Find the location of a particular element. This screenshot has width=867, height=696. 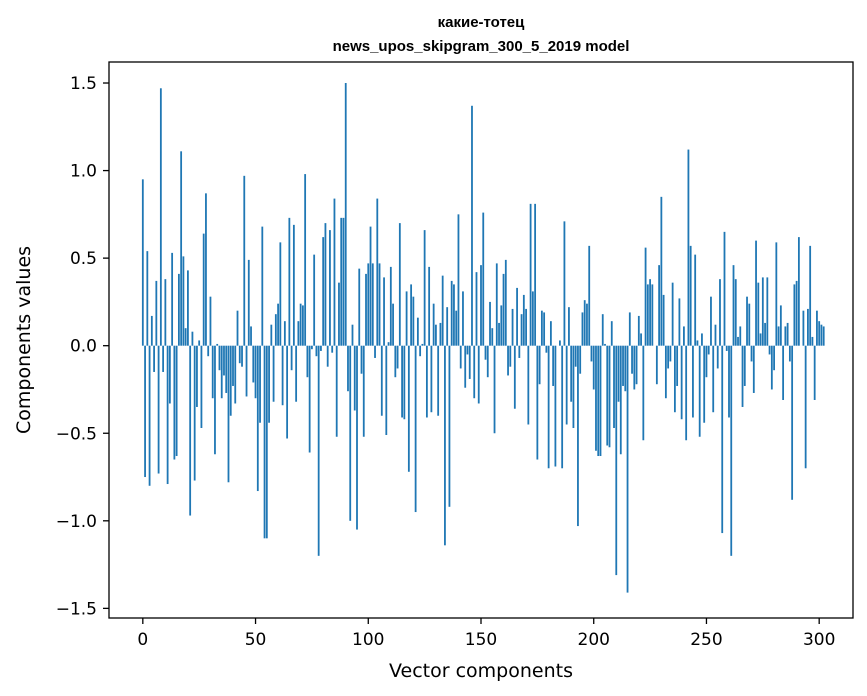

x-tick-label: 300 is located at coordinates (819, 640).